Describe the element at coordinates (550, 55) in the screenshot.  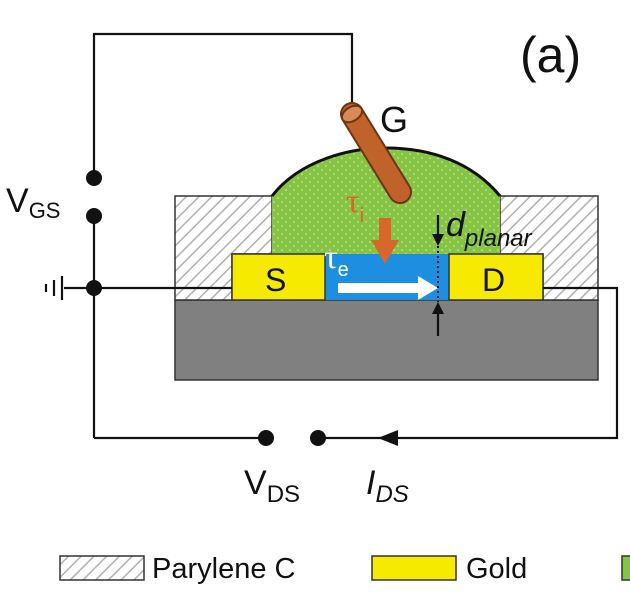
I see `panel-label: (a)` at that location.